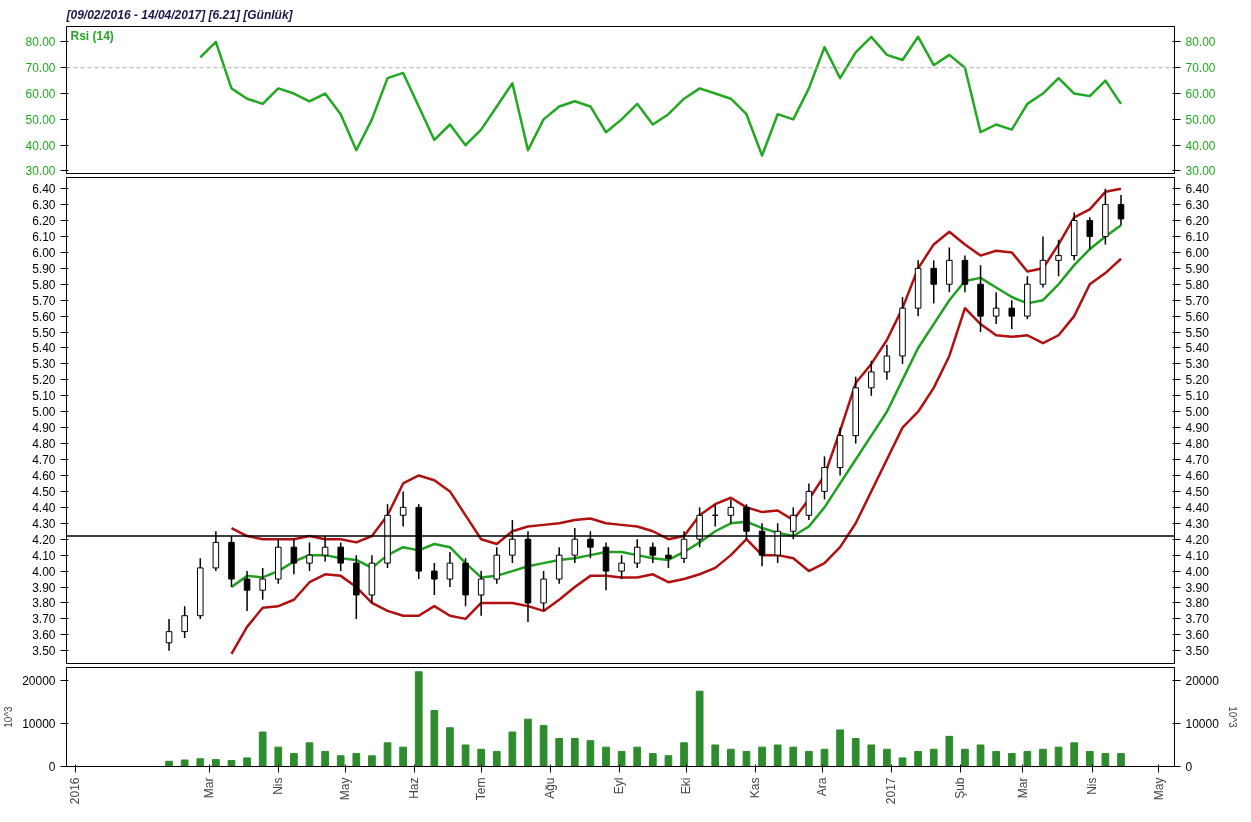  I want to click on y2-tick-label: 30.00, so click(1200, 171).